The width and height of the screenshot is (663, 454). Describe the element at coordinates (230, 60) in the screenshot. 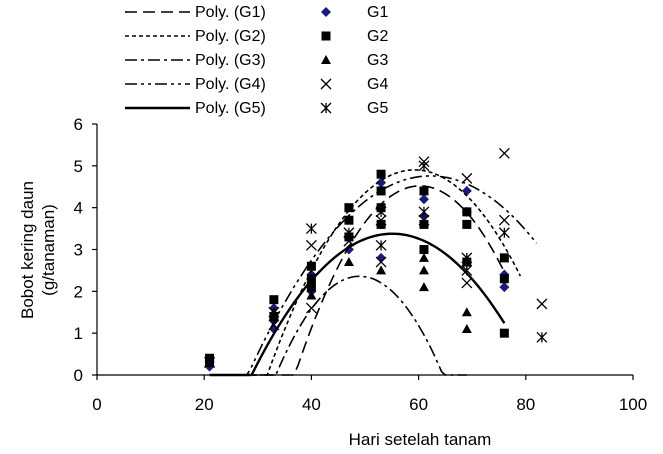

I see `legend-trend-label-3: Poly. (G3)` at that location.